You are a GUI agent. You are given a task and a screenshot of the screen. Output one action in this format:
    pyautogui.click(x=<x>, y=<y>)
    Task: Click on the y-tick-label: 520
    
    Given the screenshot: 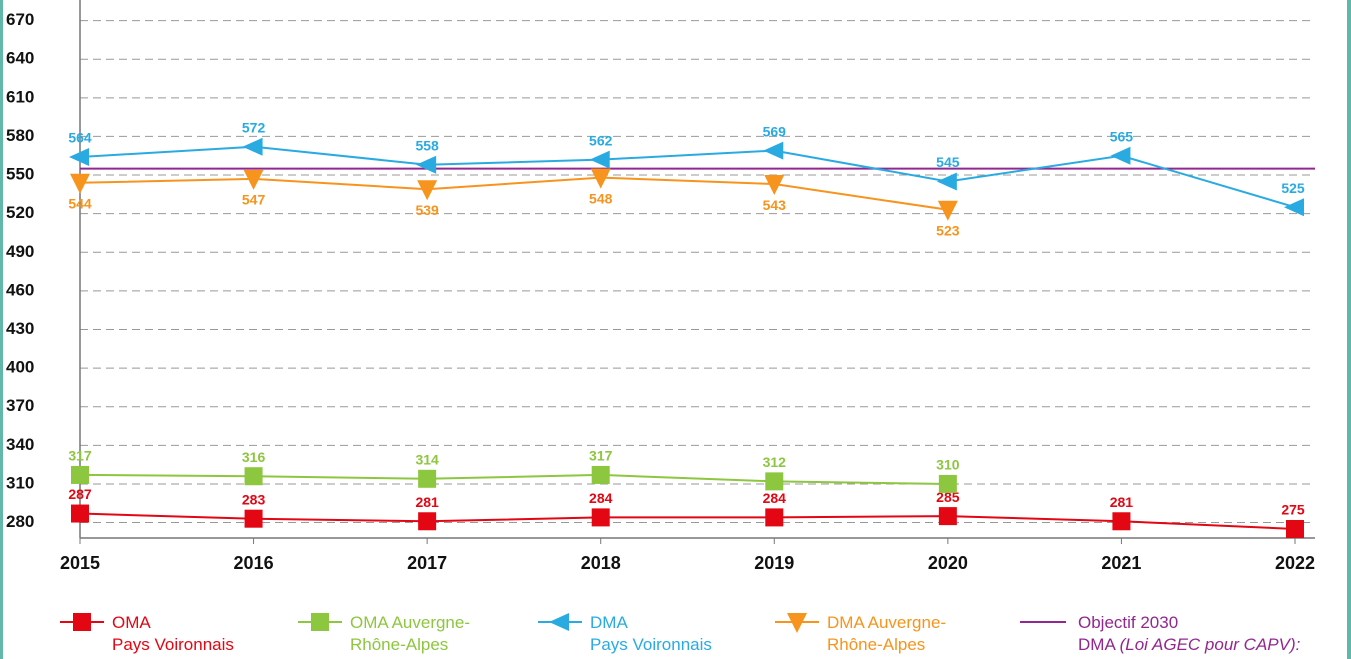 What is the action you would take?
    pyautogui.click(x=20, y=212)
    